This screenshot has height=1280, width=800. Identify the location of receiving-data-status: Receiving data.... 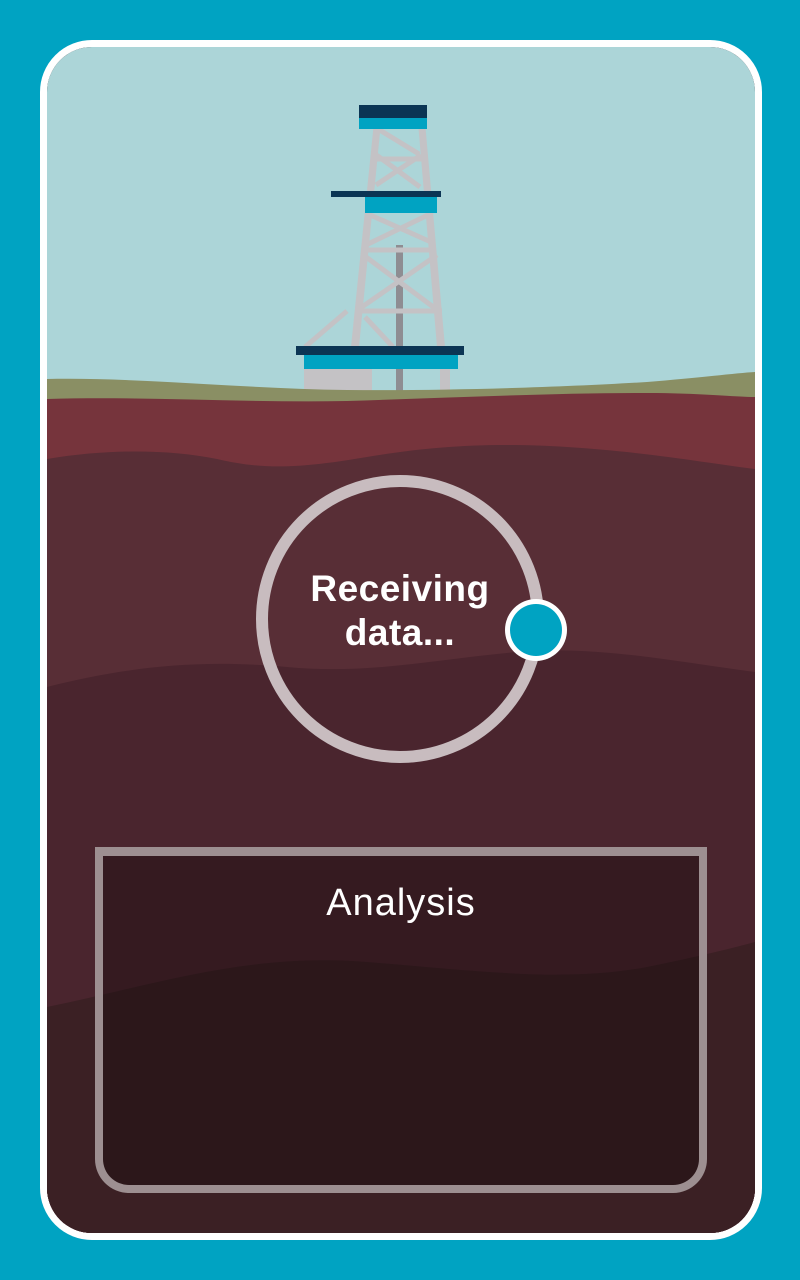
(400, 610).